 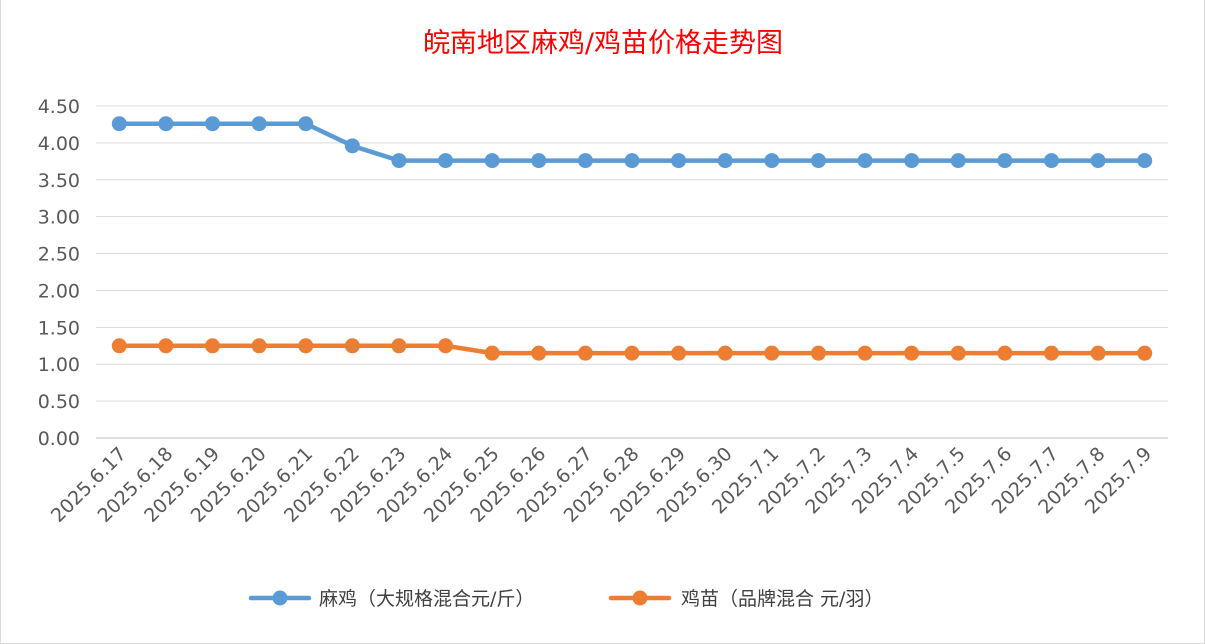 What do you see at coordinates (59, 181) in the screenshot?
I see `y-tick-label: 3.50` at bounding box center [59, 181].